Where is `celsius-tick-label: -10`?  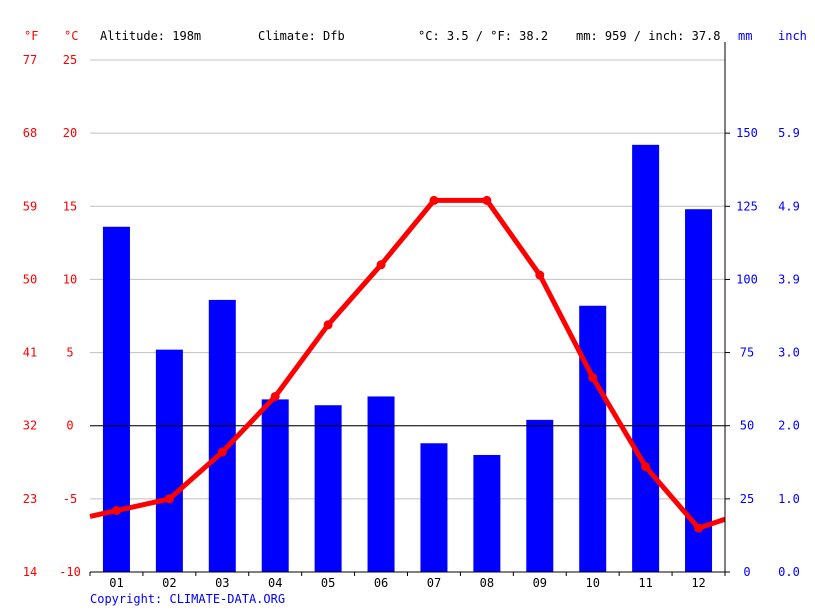
celsius-tick-label: -10 is located at coordinates (70, 572).